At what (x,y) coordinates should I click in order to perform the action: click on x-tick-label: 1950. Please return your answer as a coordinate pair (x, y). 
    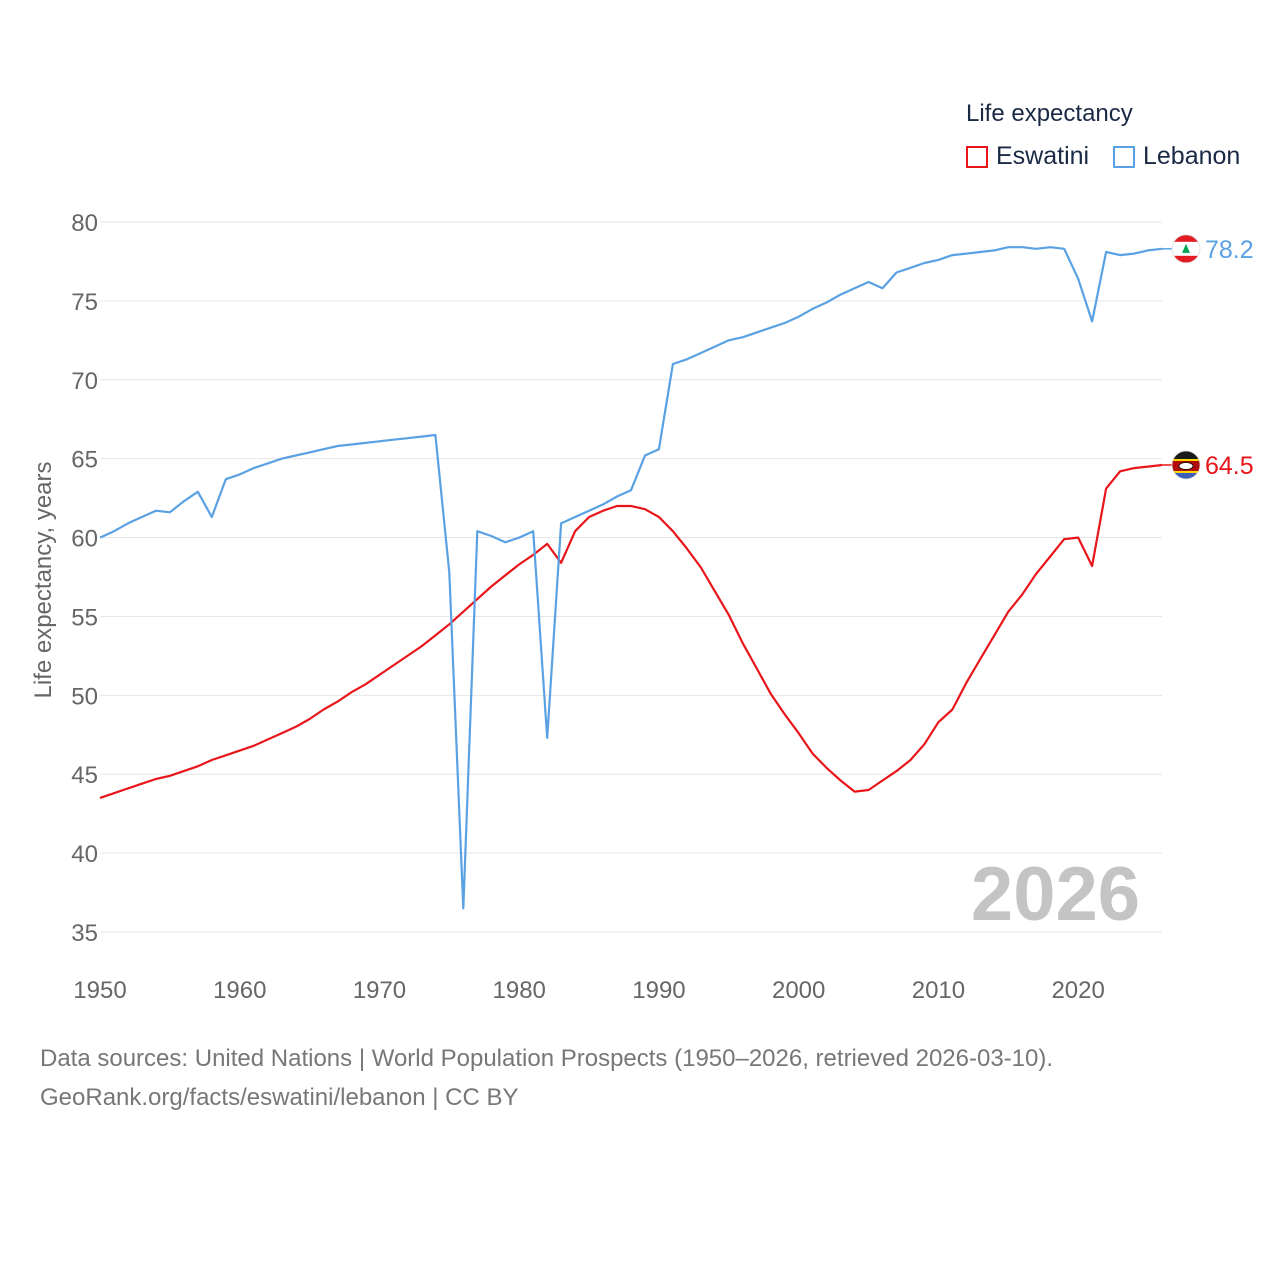
    Looking at the image, I should click on (99, 990).